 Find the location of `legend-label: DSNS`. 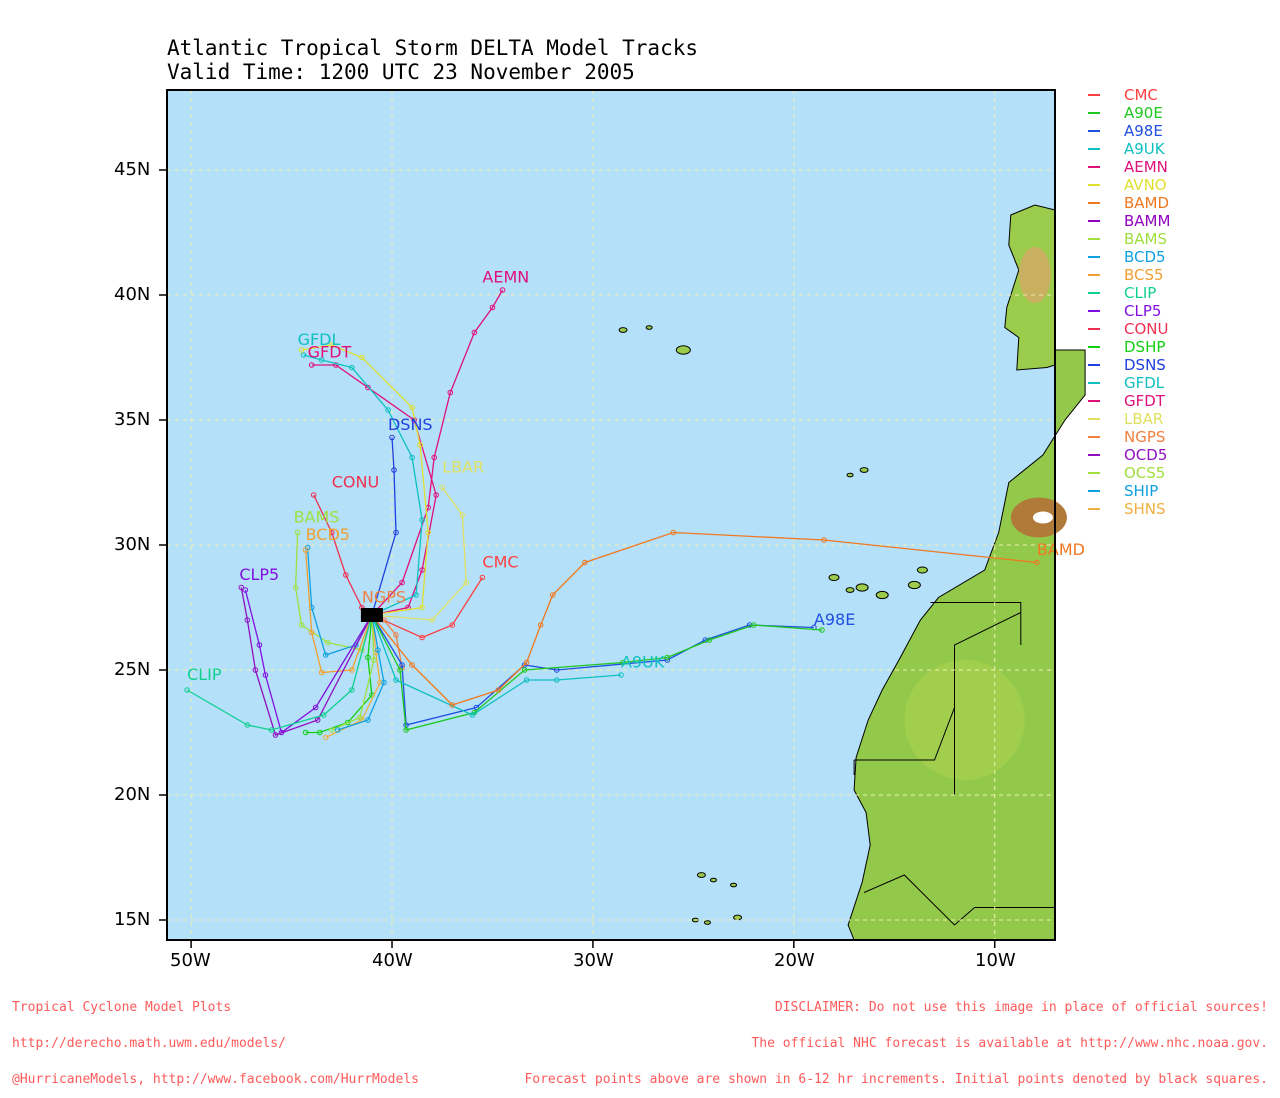

legend-label: DSNS is located at coordinates (1145, 365).